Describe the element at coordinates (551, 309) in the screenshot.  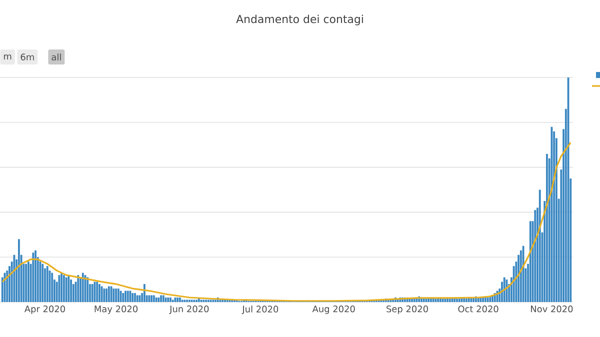
I see `x-tick-label: Nov 2020` at that location.